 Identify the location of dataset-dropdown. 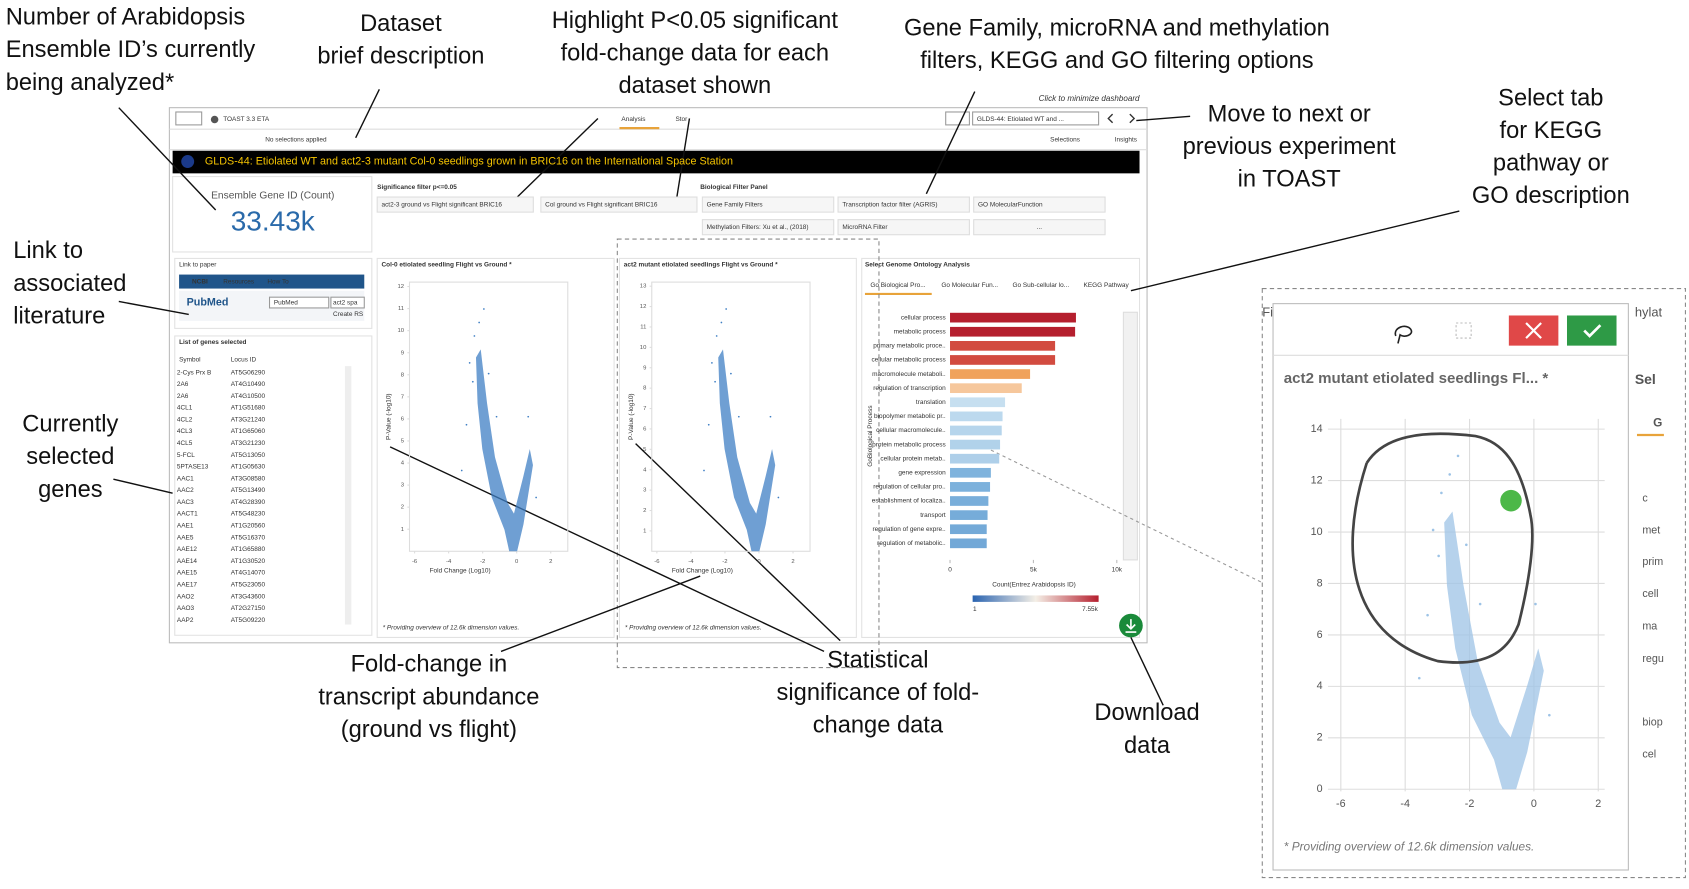
(1036, 118).